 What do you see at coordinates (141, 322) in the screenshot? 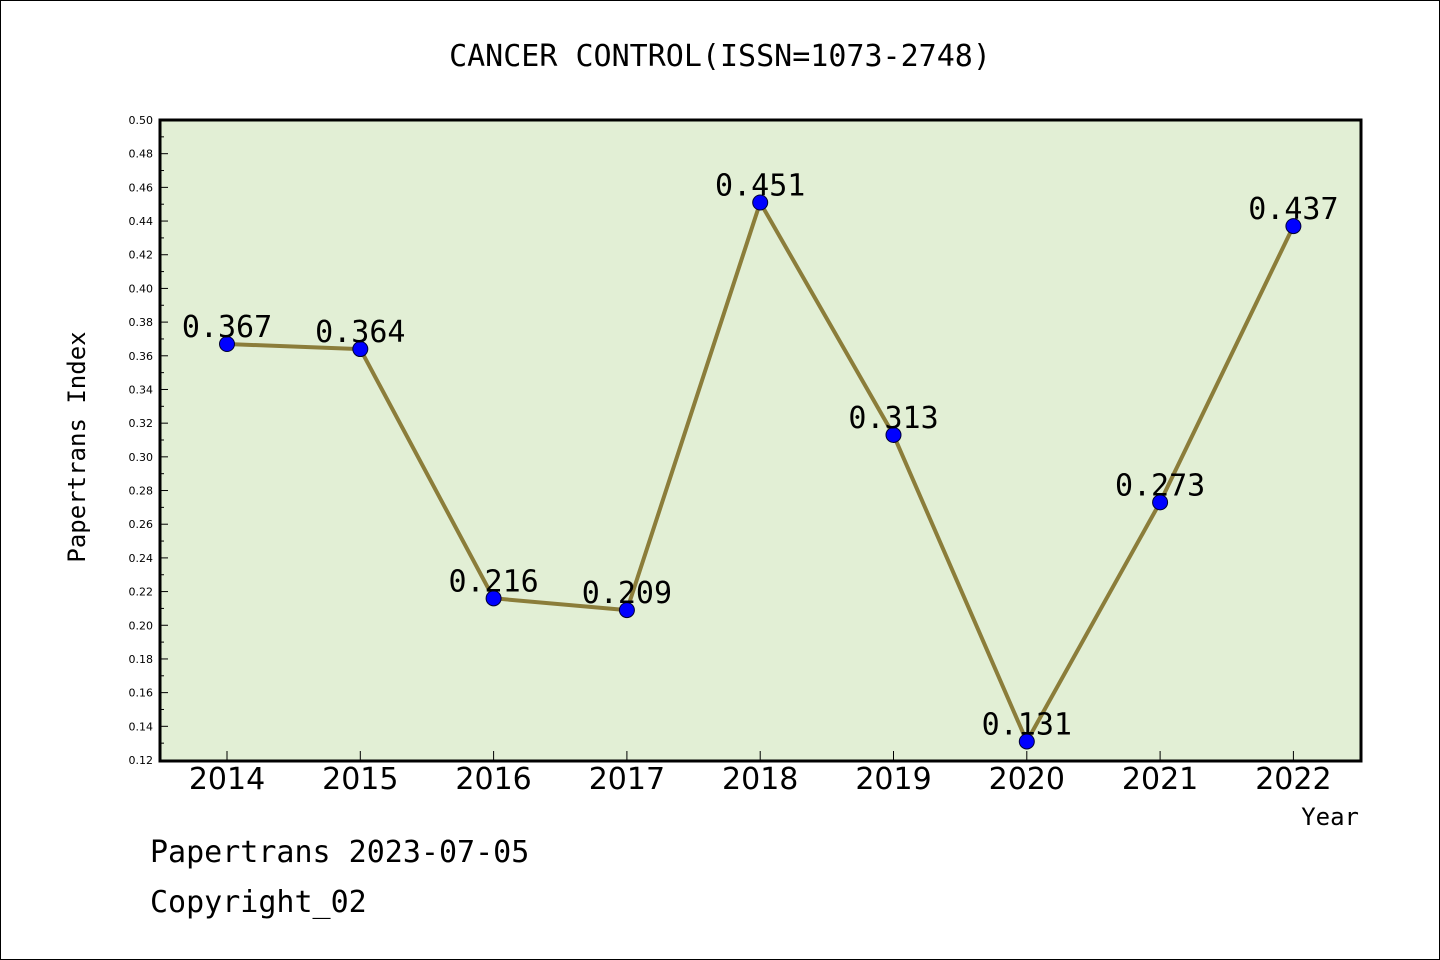
I see `y-tick-label: 0.38` at bounding box center [141, 322].